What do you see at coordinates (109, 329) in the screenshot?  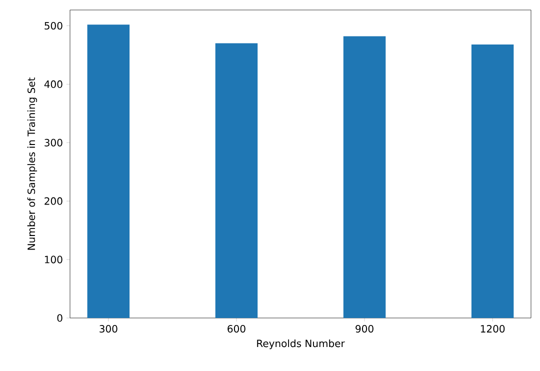 I see `x-tick-label: 300` at bounding box center [109, 329].